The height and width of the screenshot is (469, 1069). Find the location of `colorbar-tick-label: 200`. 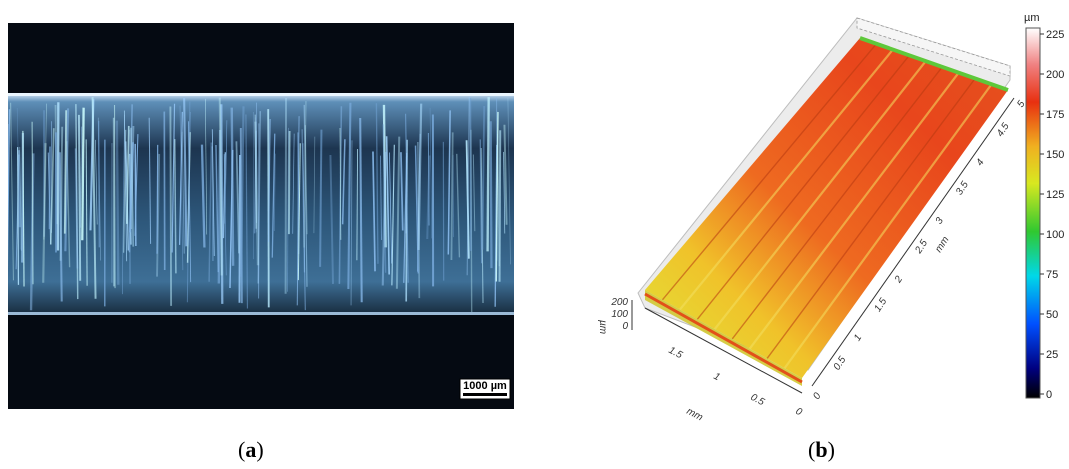

colorbar-tick-label: 200 is located at coordinates (1055, 75).